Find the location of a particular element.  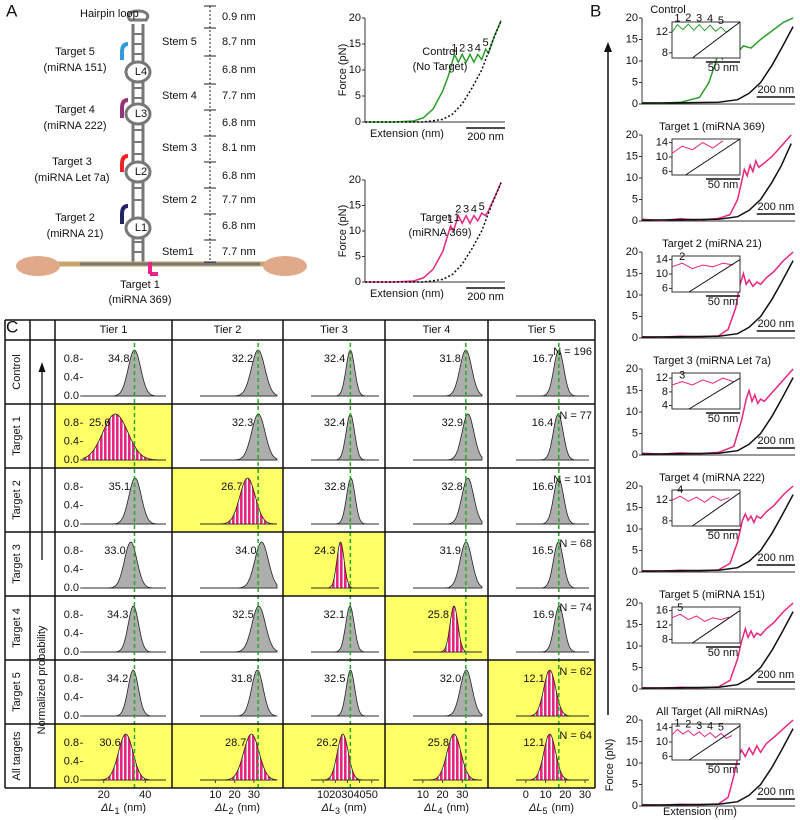

highlight is located at coordinates (436, 628).